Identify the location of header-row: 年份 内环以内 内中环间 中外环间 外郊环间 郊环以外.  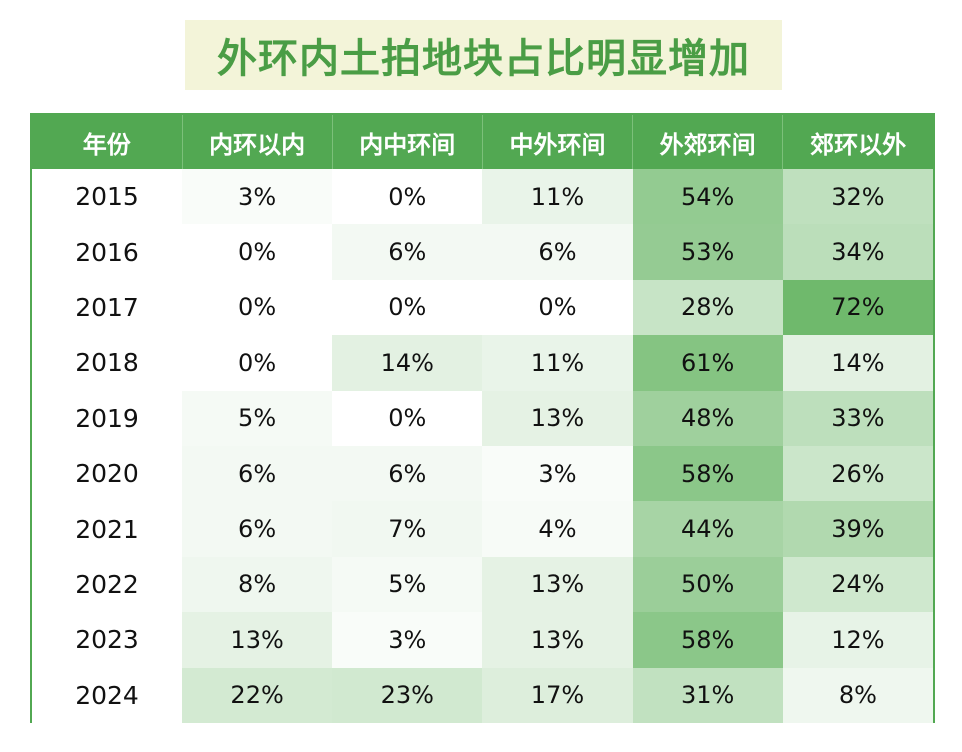
(482, 142).